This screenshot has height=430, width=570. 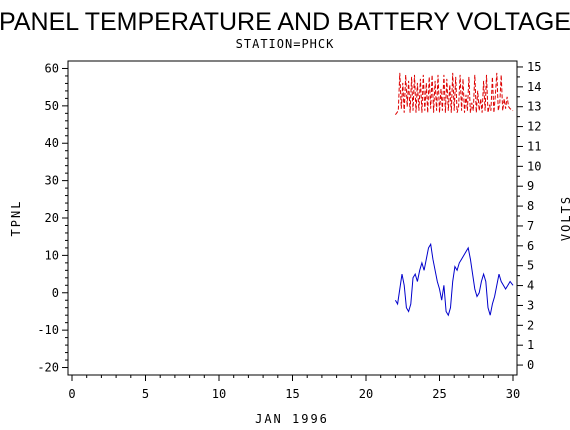 I want to click on y2-tick-label: 1, so click(x=530, y=345).